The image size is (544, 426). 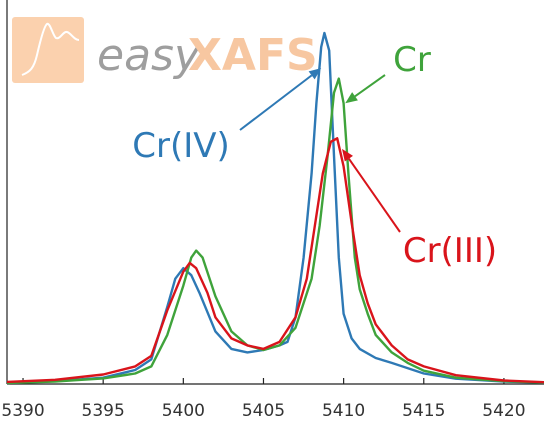 I want to click on annotation-label: Cr(IV), so click(x=181, y=146).